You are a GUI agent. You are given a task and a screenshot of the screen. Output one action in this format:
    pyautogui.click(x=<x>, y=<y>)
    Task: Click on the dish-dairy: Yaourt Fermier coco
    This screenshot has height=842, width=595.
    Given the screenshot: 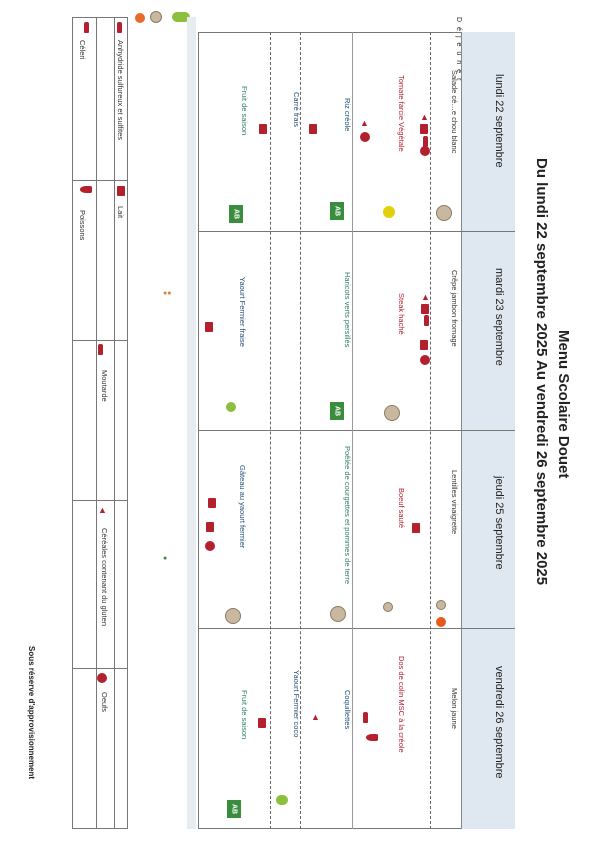 What is the action you would take?
    pyautogui.click(x=296, y=704)
    